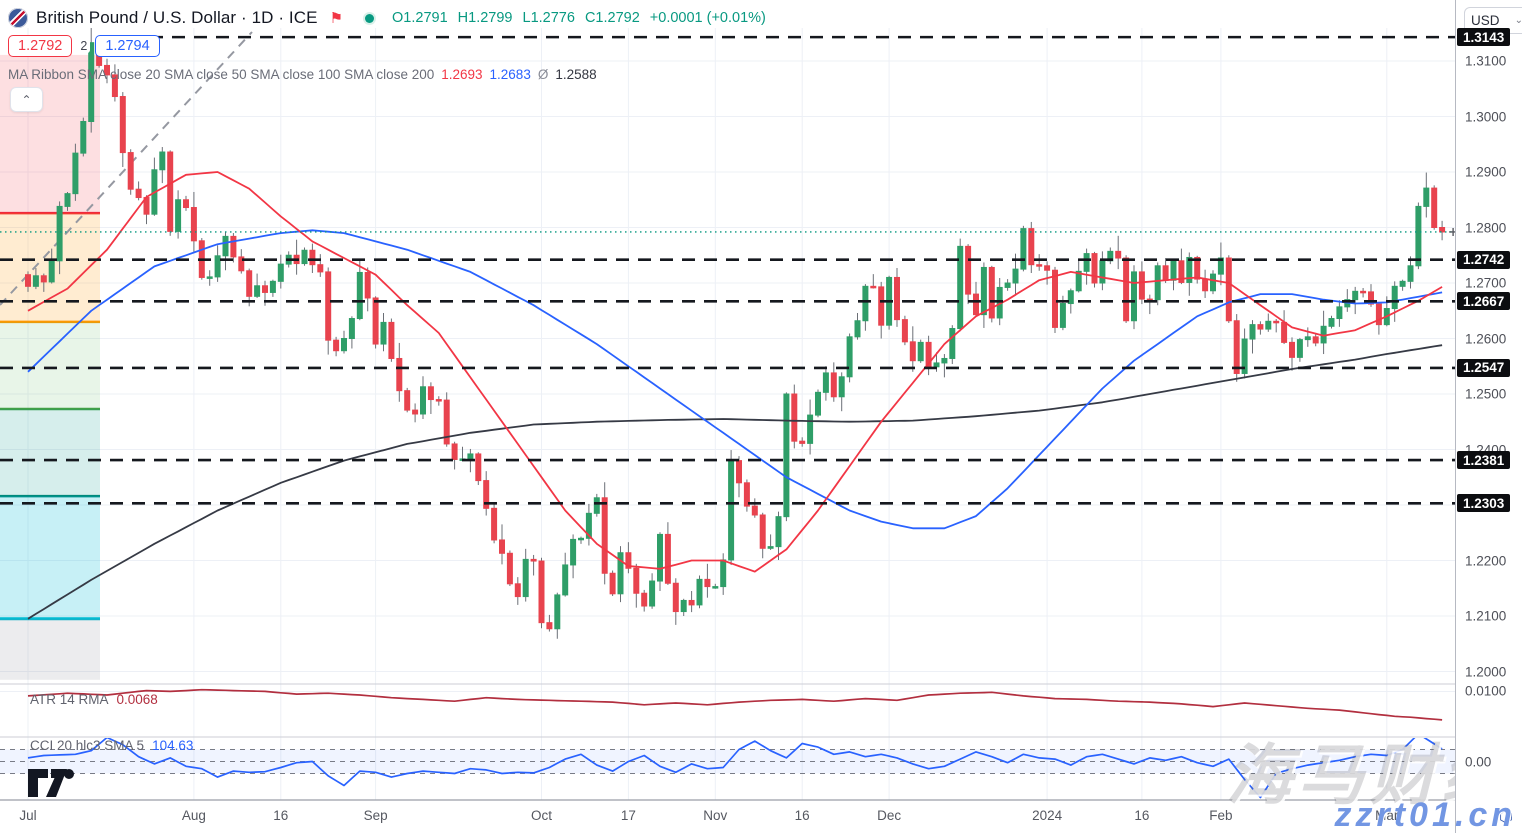 The height and width of the screenshot is (833, 1522). What do you see at coordinates (370, 18) in the screenshot?
I see `market-status-dot-icon` at bounding box center [370, 18].